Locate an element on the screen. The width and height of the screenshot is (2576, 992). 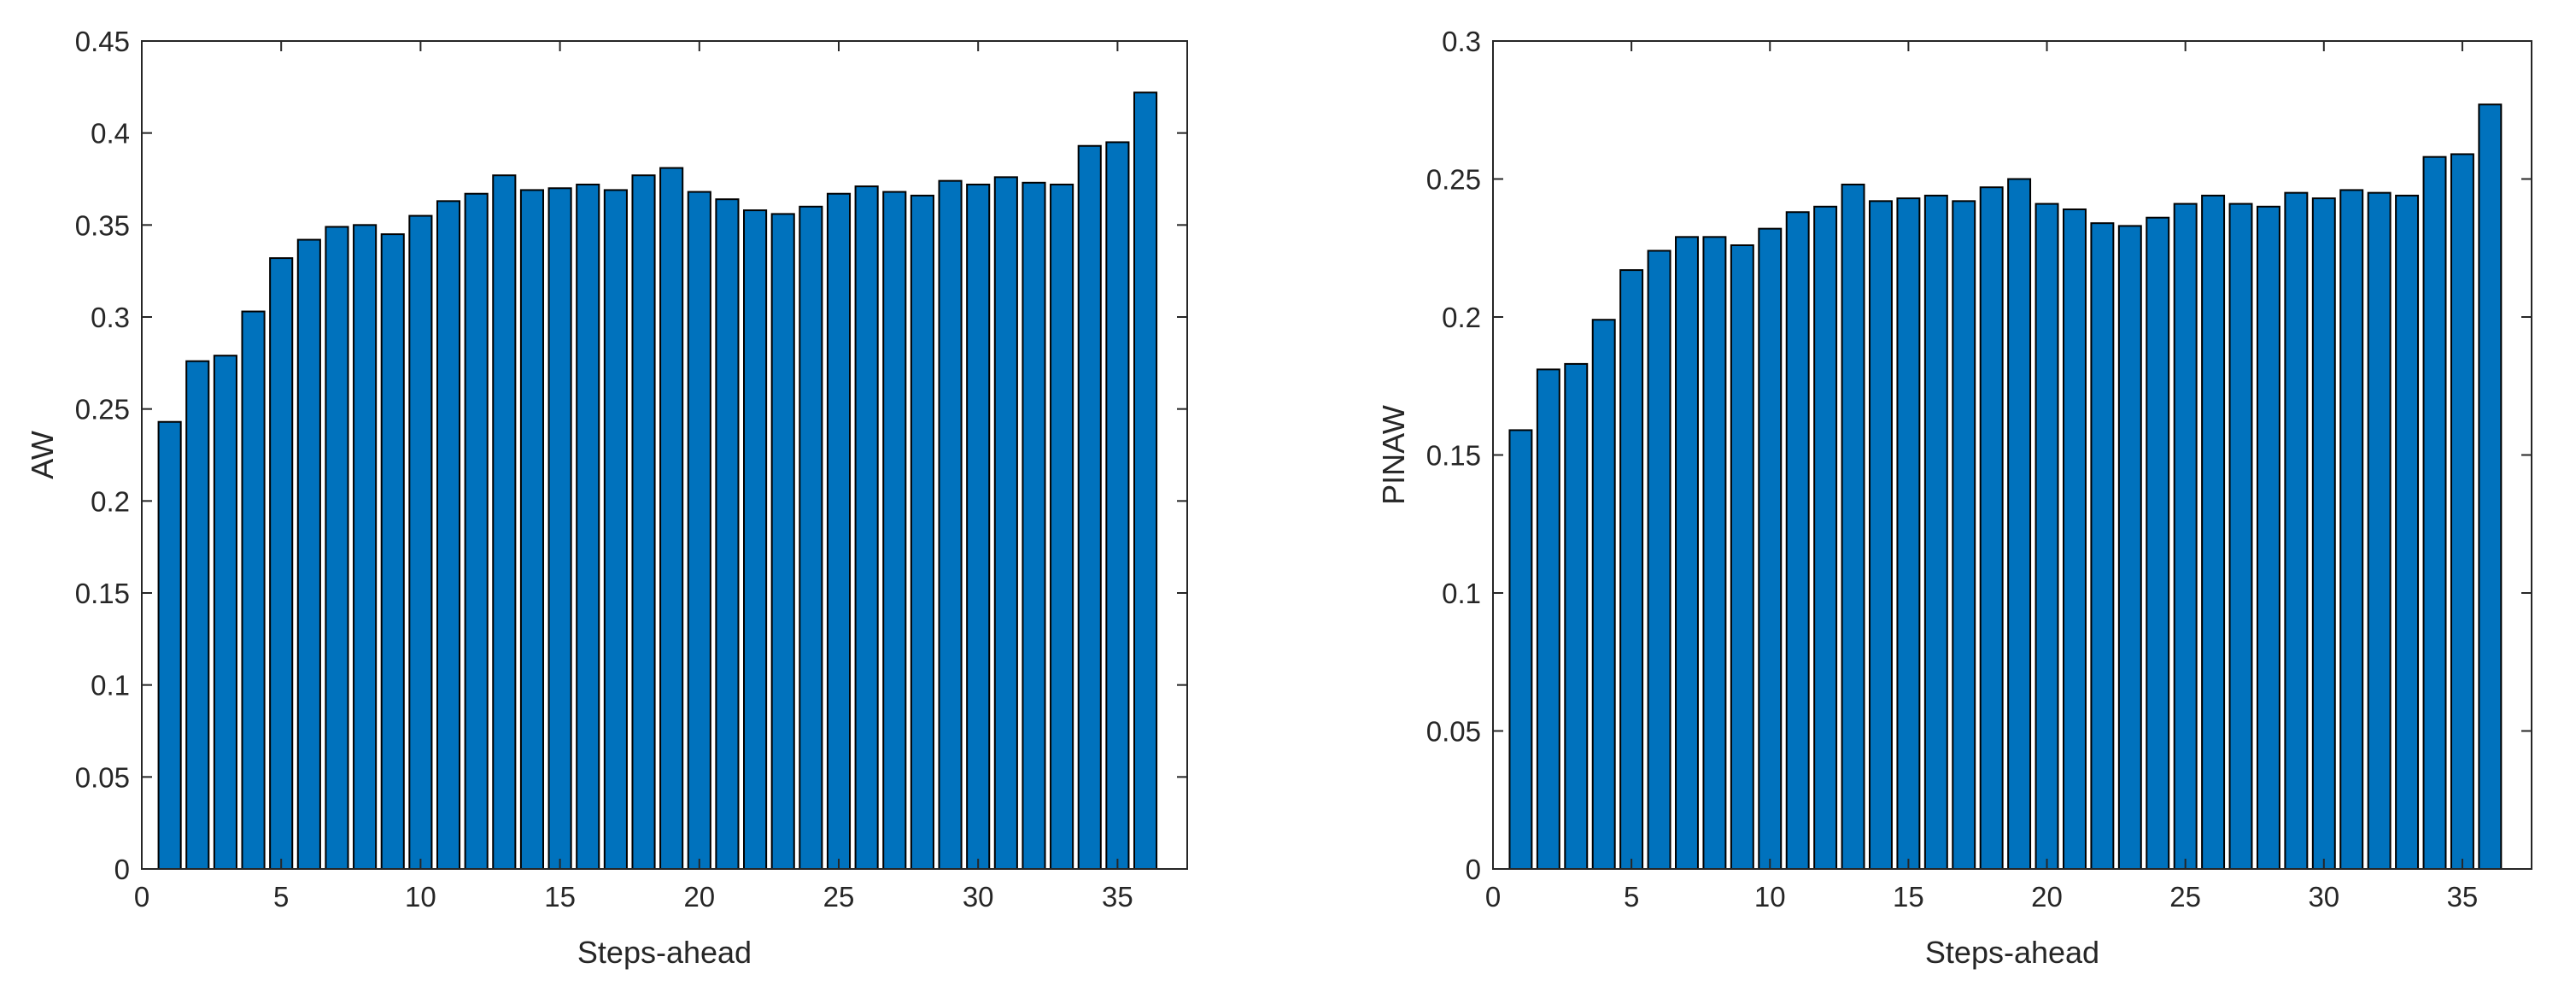
x-tick-label: 25 is located at coordinates (839, 897).